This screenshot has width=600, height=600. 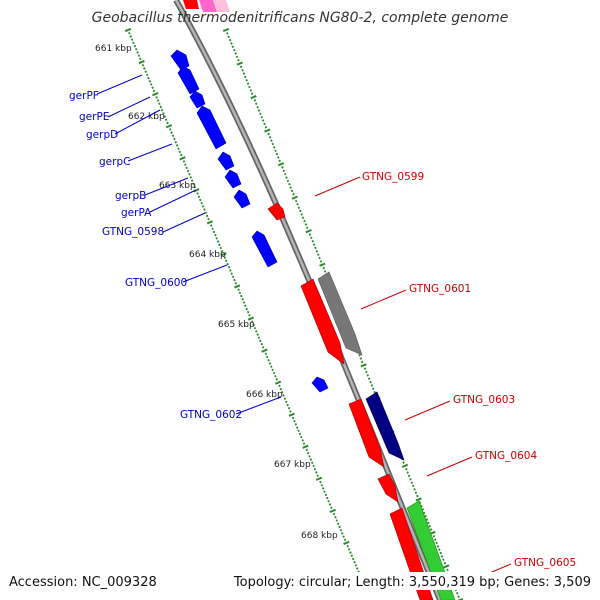 What do you see at coordinates (84, 96) in the screenshot?
I see `label-gerPF: gerPF` at bounding box center [84, 96].